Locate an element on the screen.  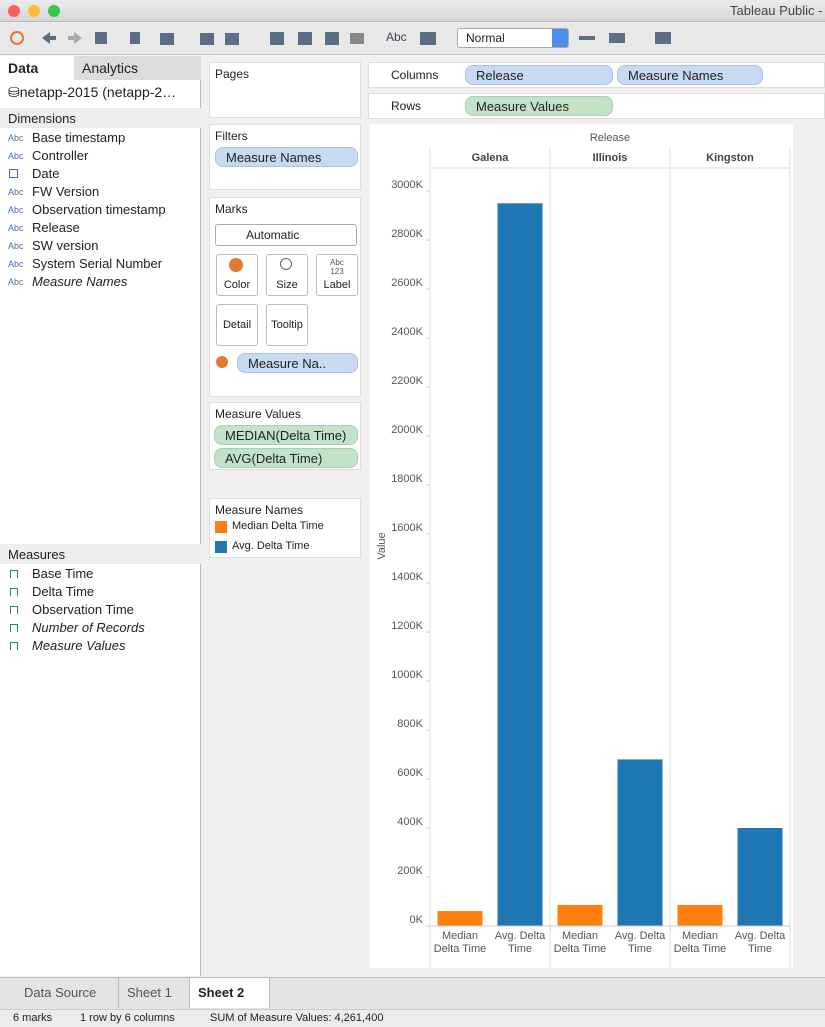
column-pill: Measure Names is located at coordinates (690, 75).